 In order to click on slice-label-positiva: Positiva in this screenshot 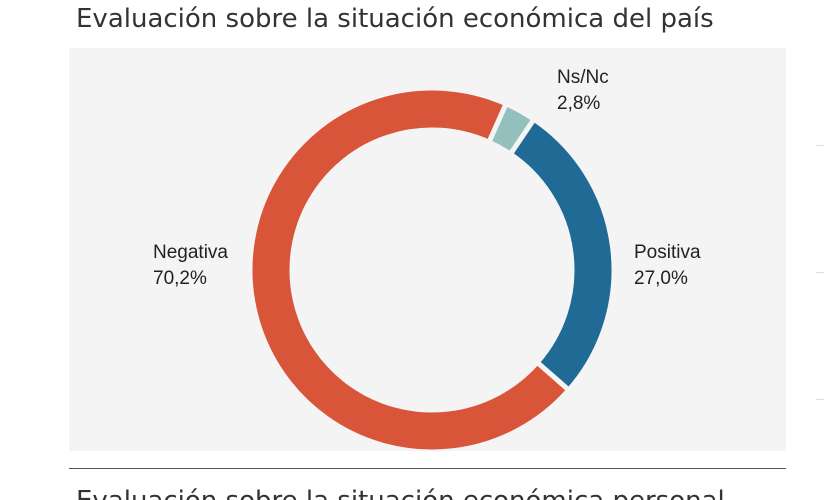, I will do `click(667, 252)`.